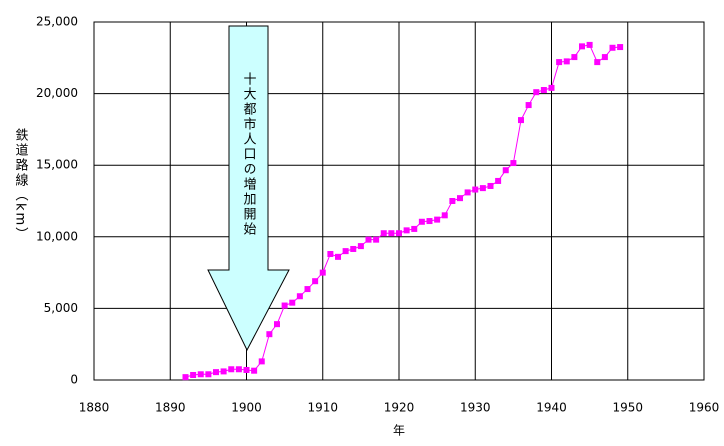 Image resolution: width=724 pixels, height=446 pixels. I want to click on y-tick-label: 15,000, so click(57, 165).